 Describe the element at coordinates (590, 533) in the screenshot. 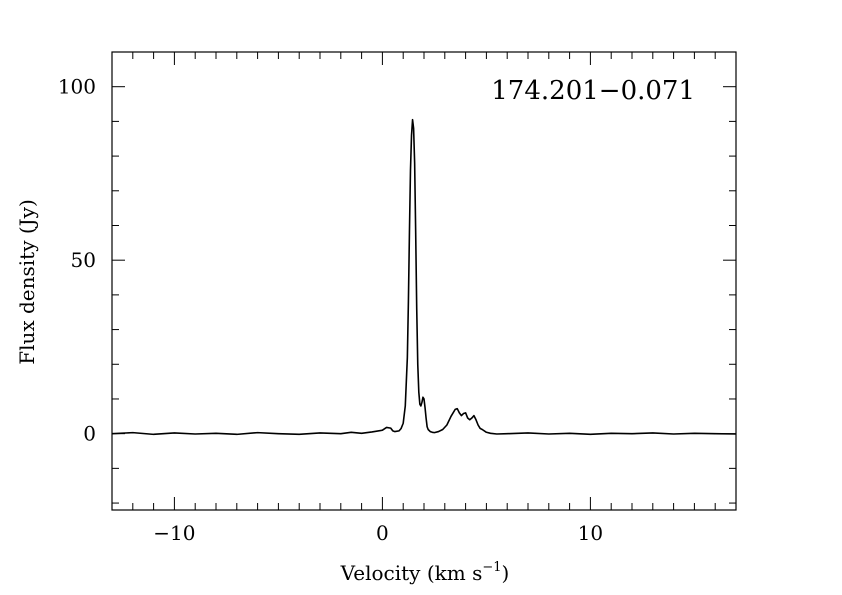

I see `x-tick-label: 10` at that location.